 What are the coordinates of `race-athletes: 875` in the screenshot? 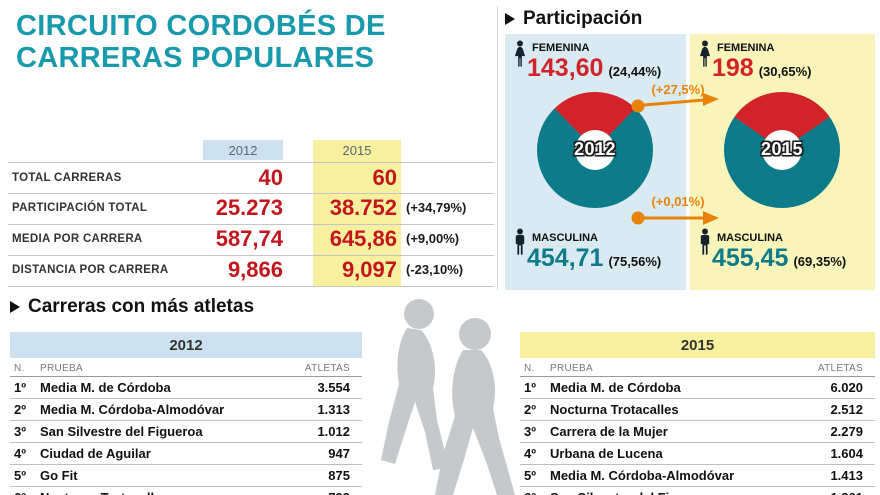 It's located at (339, 475).